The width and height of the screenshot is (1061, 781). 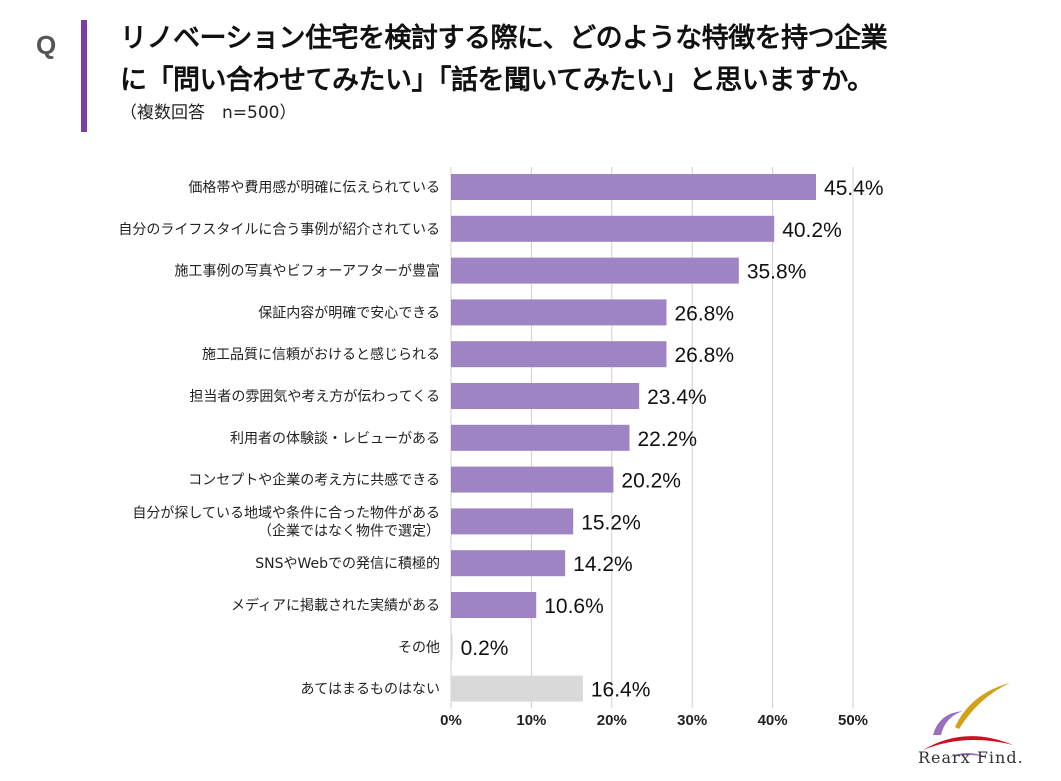 I want to click on x-tick-label: 30%, so click(x=692, y=720).